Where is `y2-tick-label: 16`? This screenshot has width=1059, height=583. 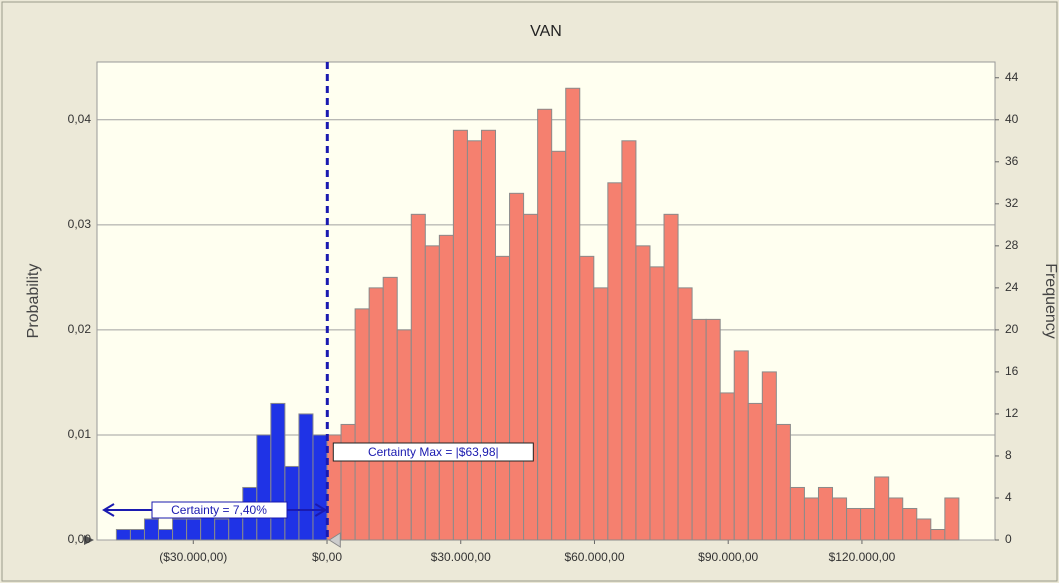 y2-tick-label: 16 is located at coordinates (1012, 371).